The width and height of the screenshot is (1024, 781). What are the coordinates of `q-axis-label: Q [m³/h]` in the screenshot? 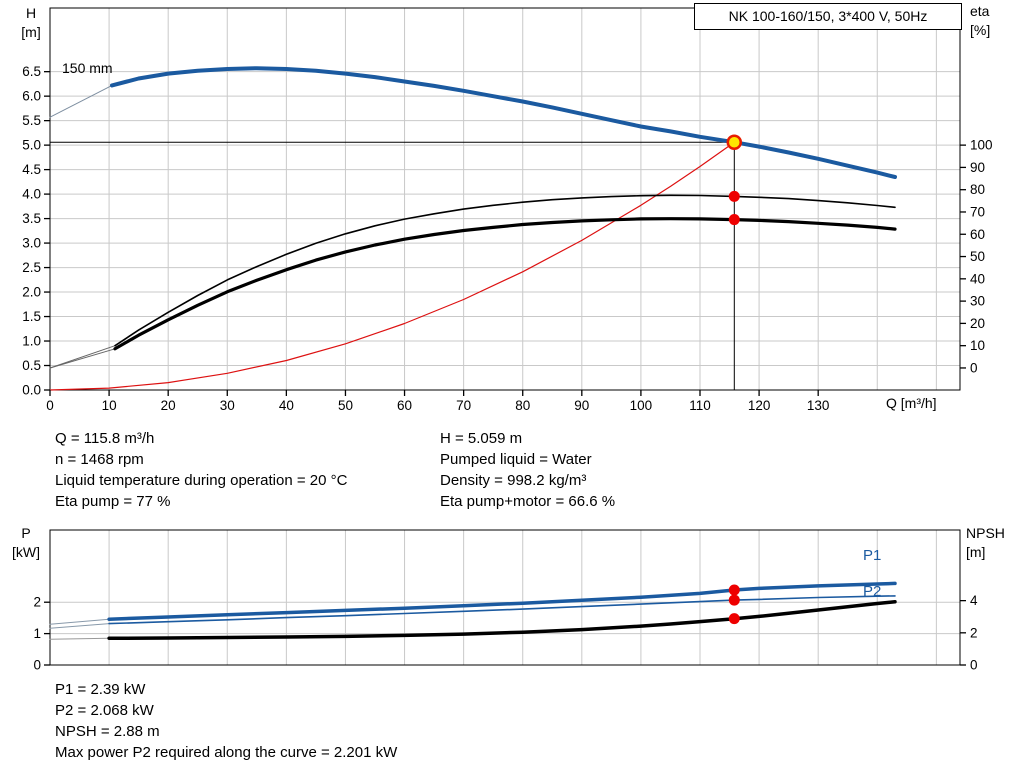 It's located at (911, 403).